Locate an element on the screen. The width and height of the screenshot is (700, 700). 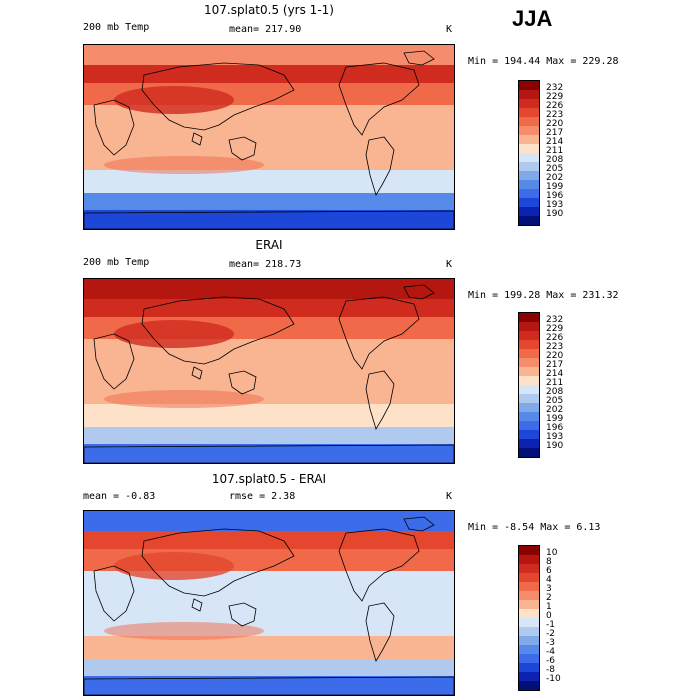
colorbar-tick-label: -8 is located at coordinates (550, 670).